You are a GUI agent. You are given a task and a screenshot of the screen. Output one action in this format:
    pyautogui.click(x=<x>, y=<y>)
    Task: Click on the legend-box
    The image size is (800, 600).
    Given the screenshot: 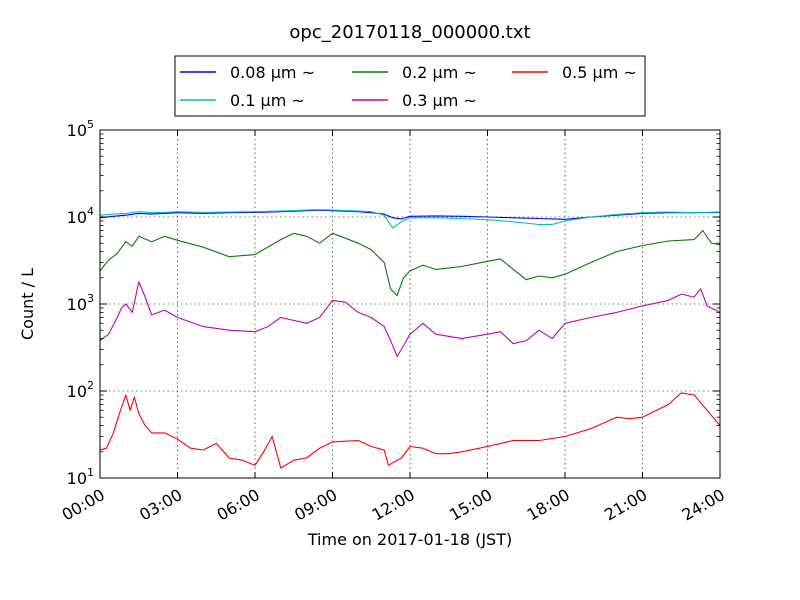 What is the action you would take?
    pyautogui.click(x=410, y=86)
    